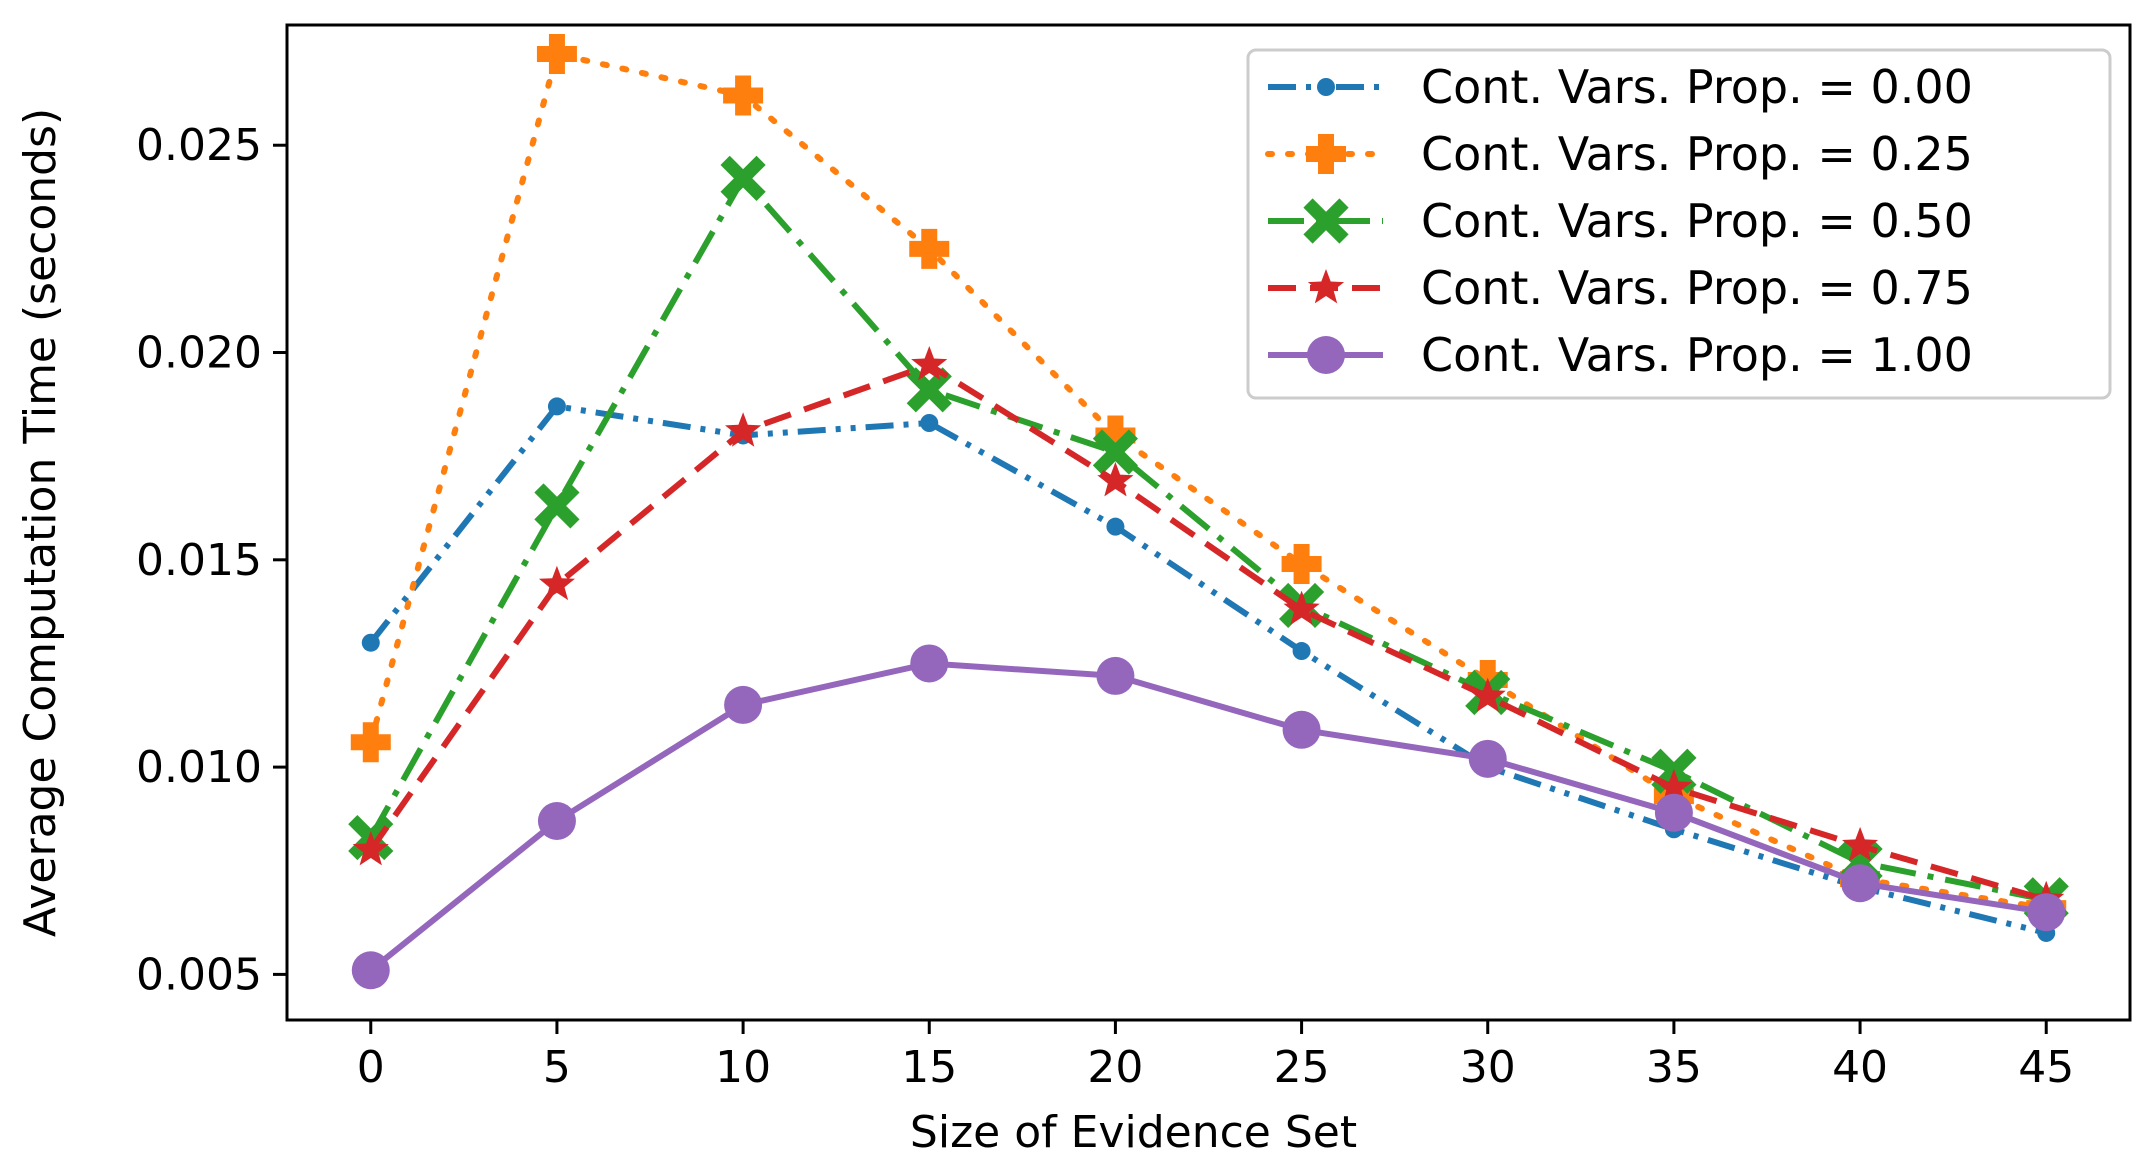 This screenshot has height=1160, width=2155. What do you see at coordinates (1697, 221) in the screenshot?
I see `legend-label: Cont. Vars. Prop. = 0.50` at bounding box center [1697, 221].